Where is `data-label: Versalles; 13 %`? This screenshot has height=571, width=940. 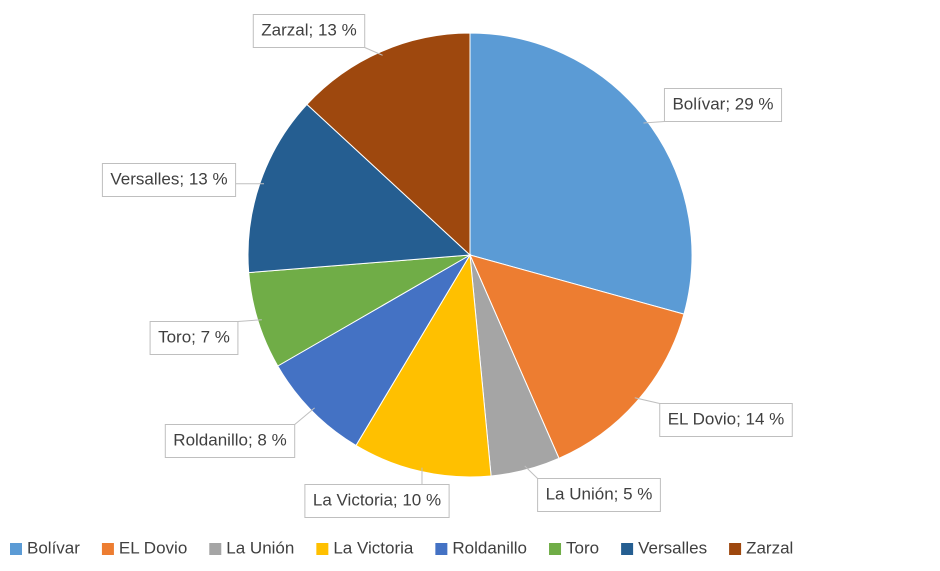
data-label: Versalles; 13 % is located at coordinates (168, 178).